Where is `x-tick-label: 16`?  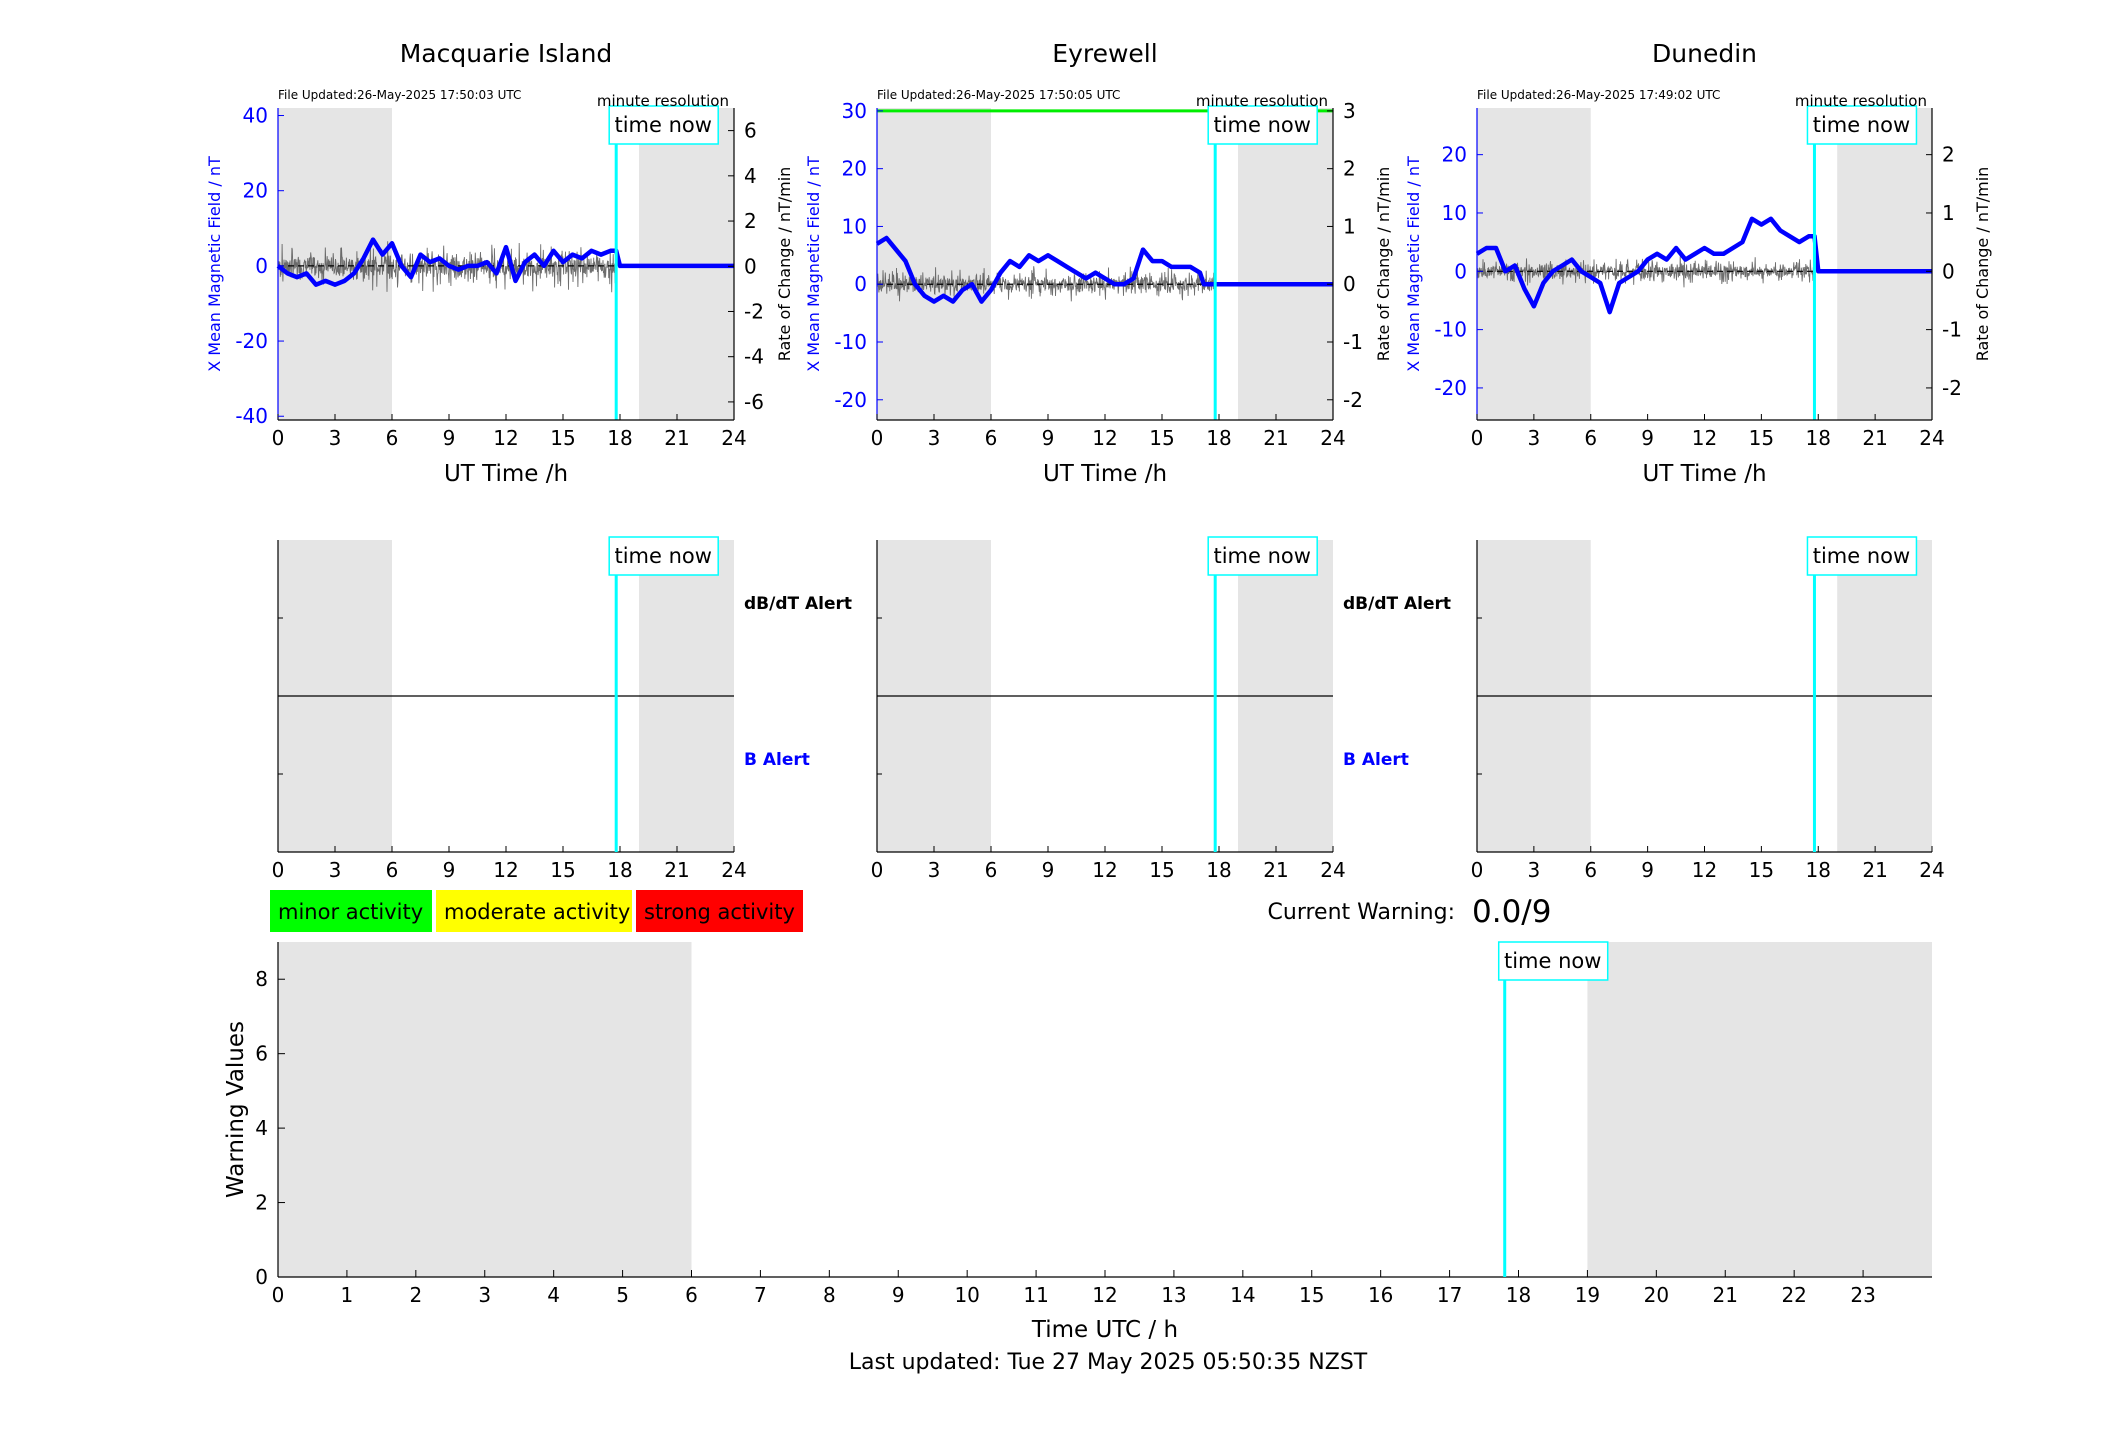 x-tick-label: 16 is located at coordinates (1380, 1295).